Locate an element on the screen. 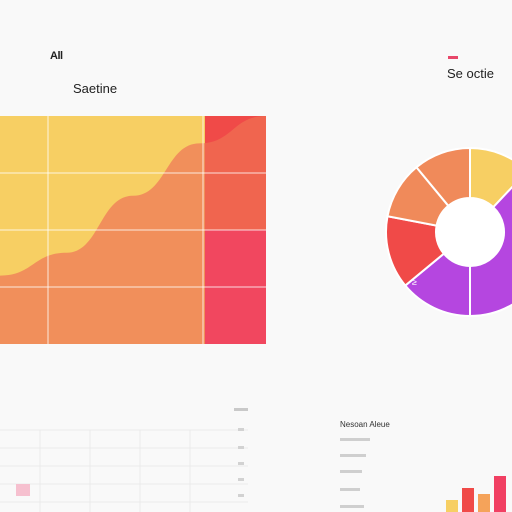 Image resolution: width=512 pixels, height=512 pixels. donut-marker-label: ≥ is located at coordinates (414, 282).